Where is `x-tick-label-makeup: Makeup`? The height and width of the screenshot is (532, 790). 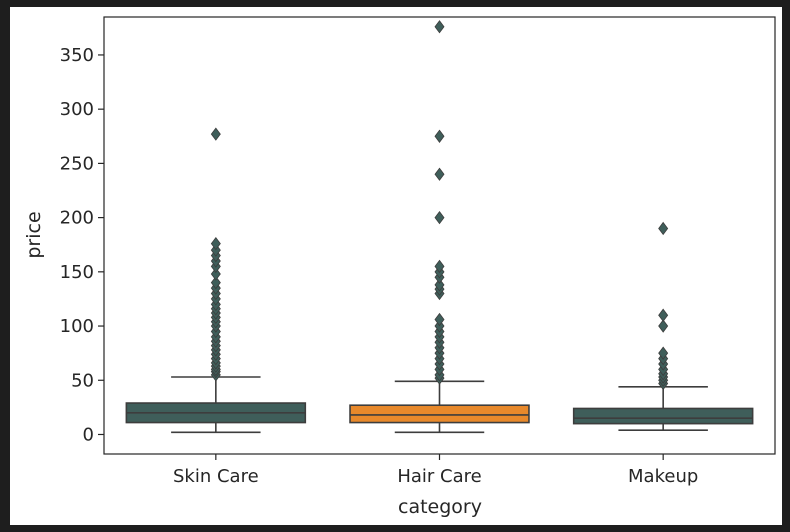 x-tick-label-makeup: Makeup is located at coordinates (663, 476).